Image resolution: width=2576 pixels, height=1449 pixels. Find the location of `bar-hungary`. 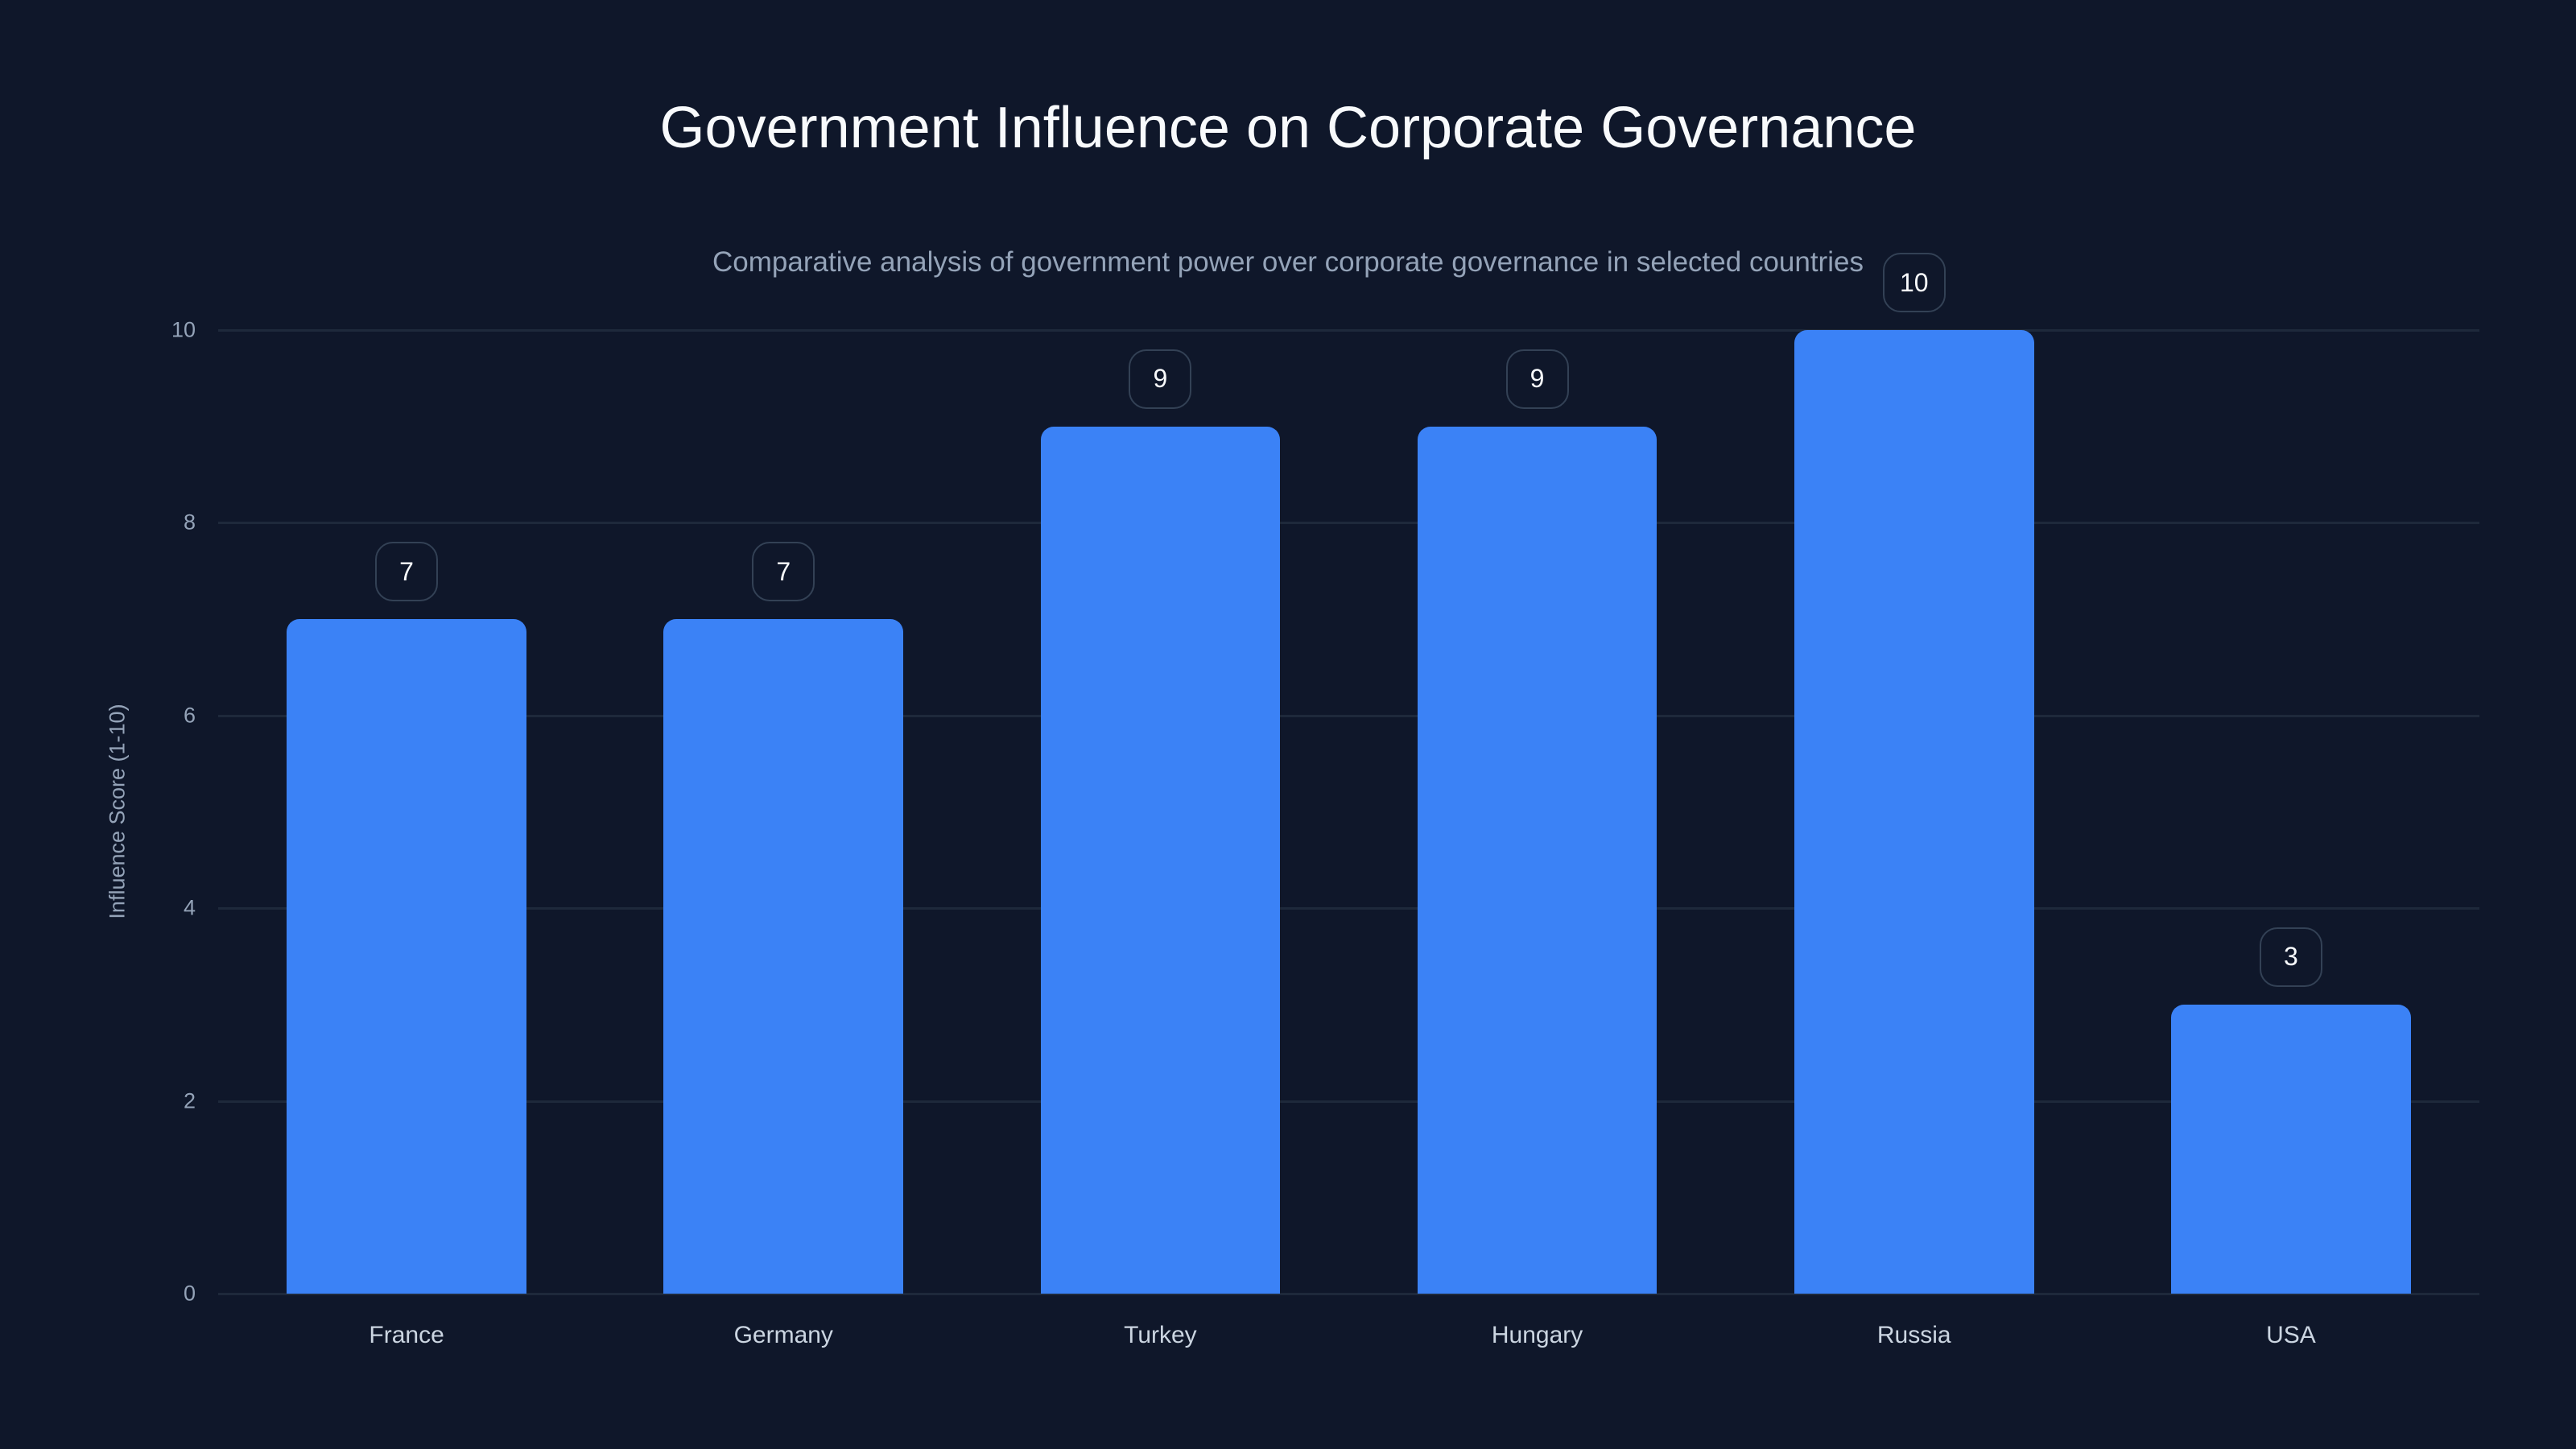

bar-hungary is located at coordinates (1537, 860).